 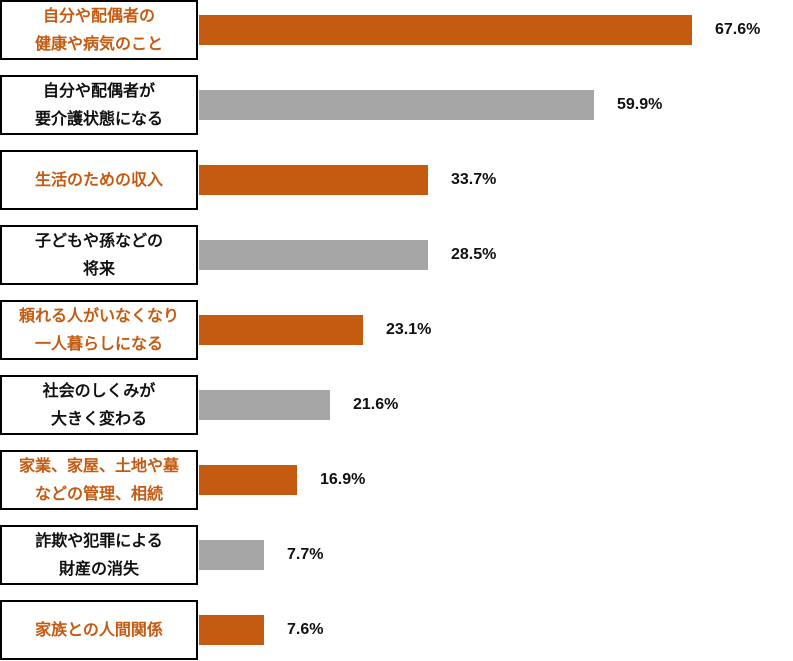 I want to click on value-label: 28.5%, so click(x=474, y=254).